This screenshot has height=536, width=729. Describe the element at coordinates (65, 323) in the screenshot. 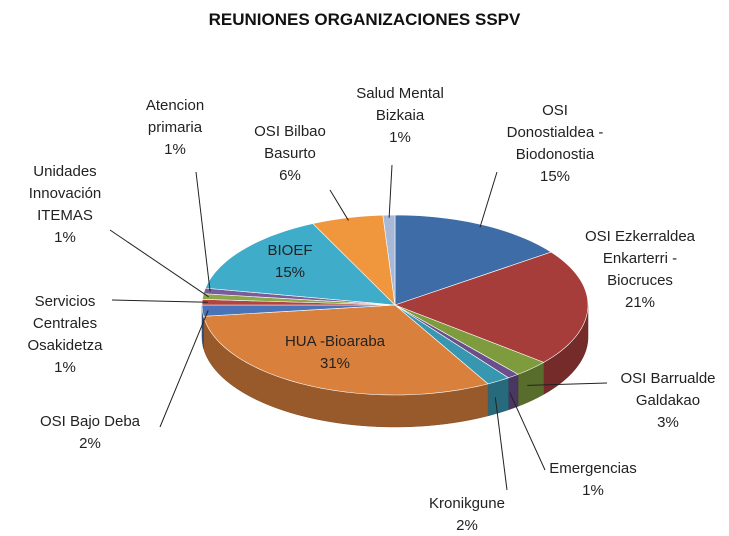

I see `category-label: Servicios Centrales Osakidetza` at that location.